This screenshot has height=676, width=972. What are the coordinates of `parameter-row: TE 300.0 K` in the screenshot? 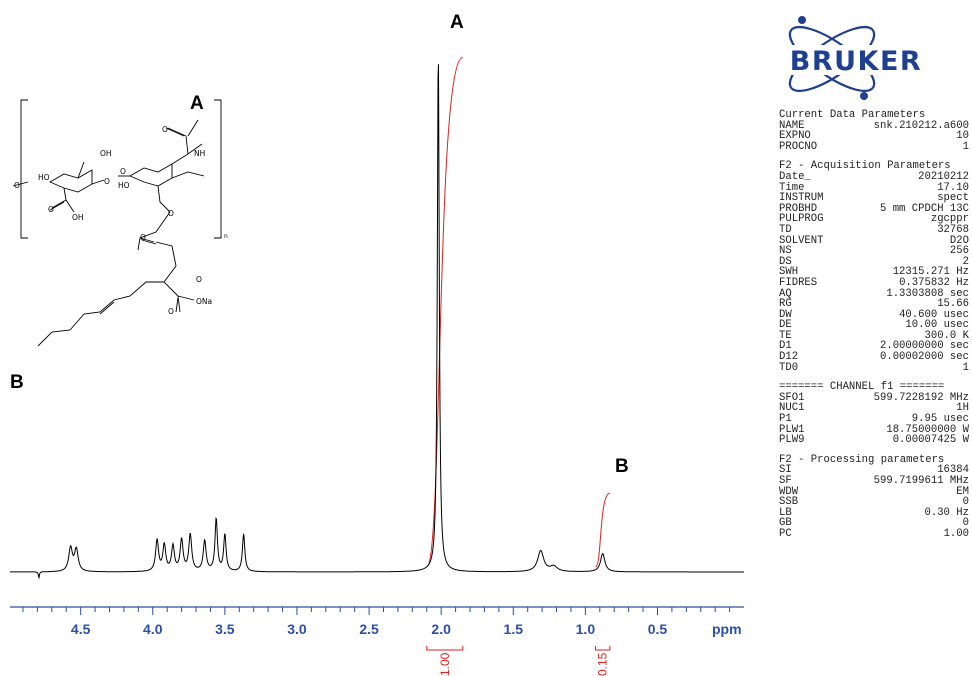 It's located at (874, 336).